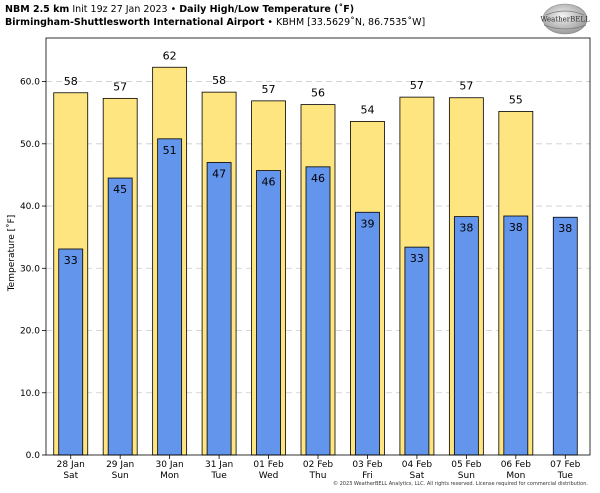 The width and height of the screenshot is (600, 493). I want to click on init-time: Init 19z 27 Jan 2023, so click(120, 9).